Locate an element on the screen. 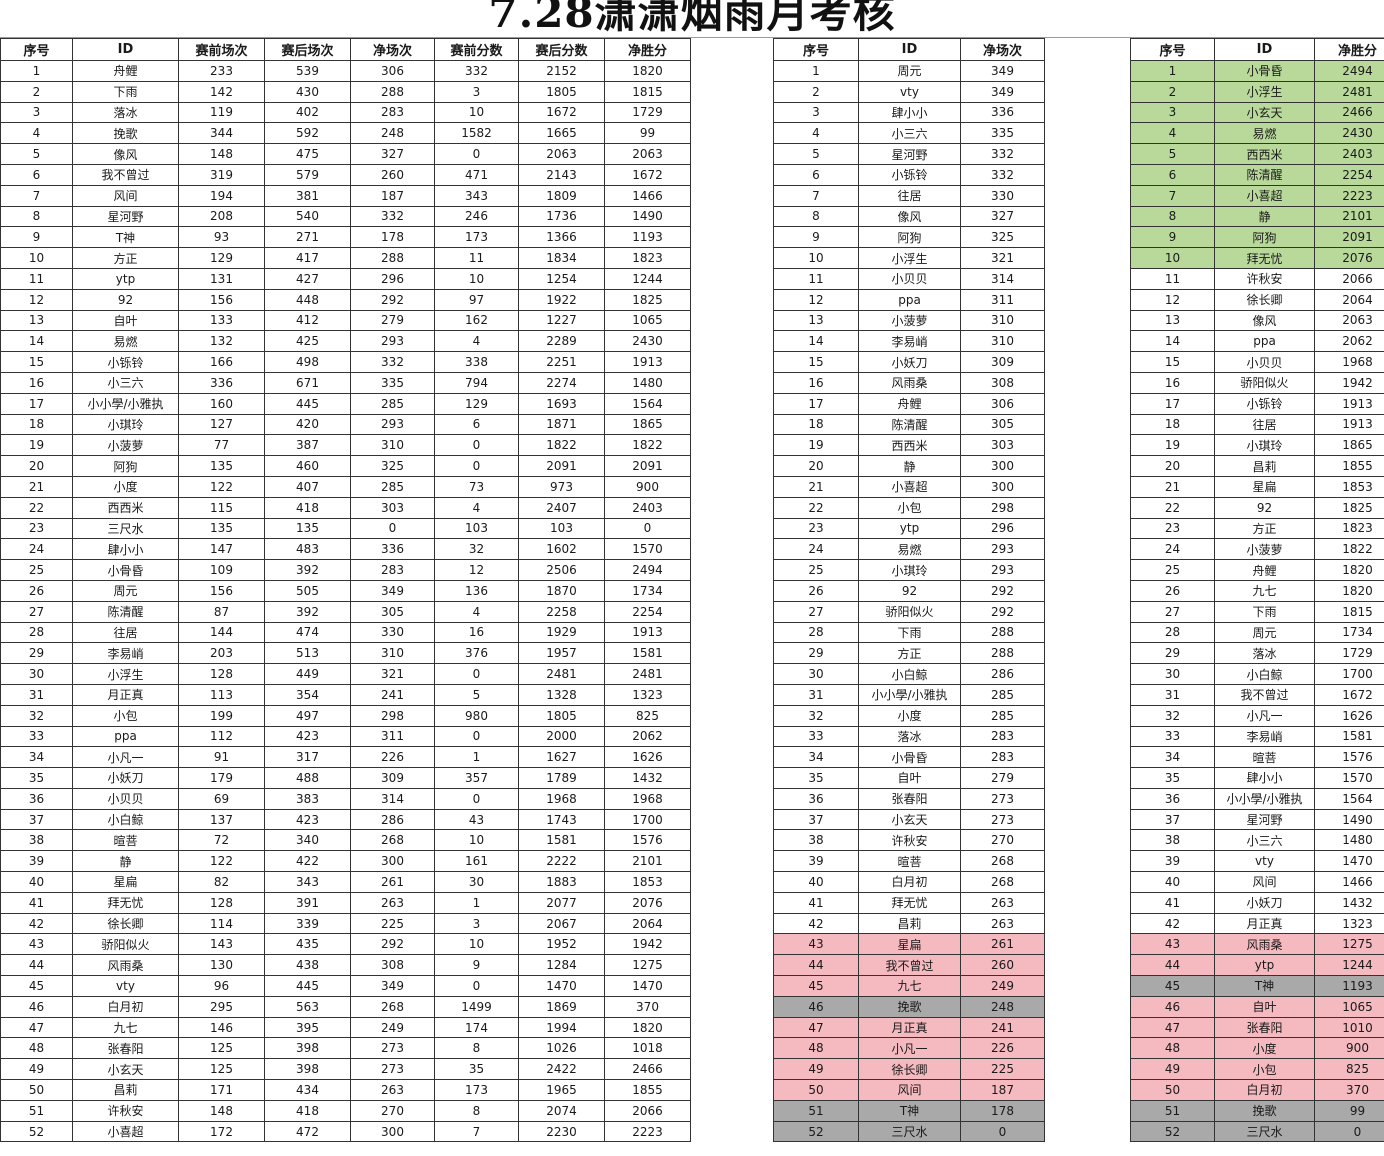 This screenshot has width=1384, height=1156. cell-net-score: 370 is located at coordinates (1349, 1090).